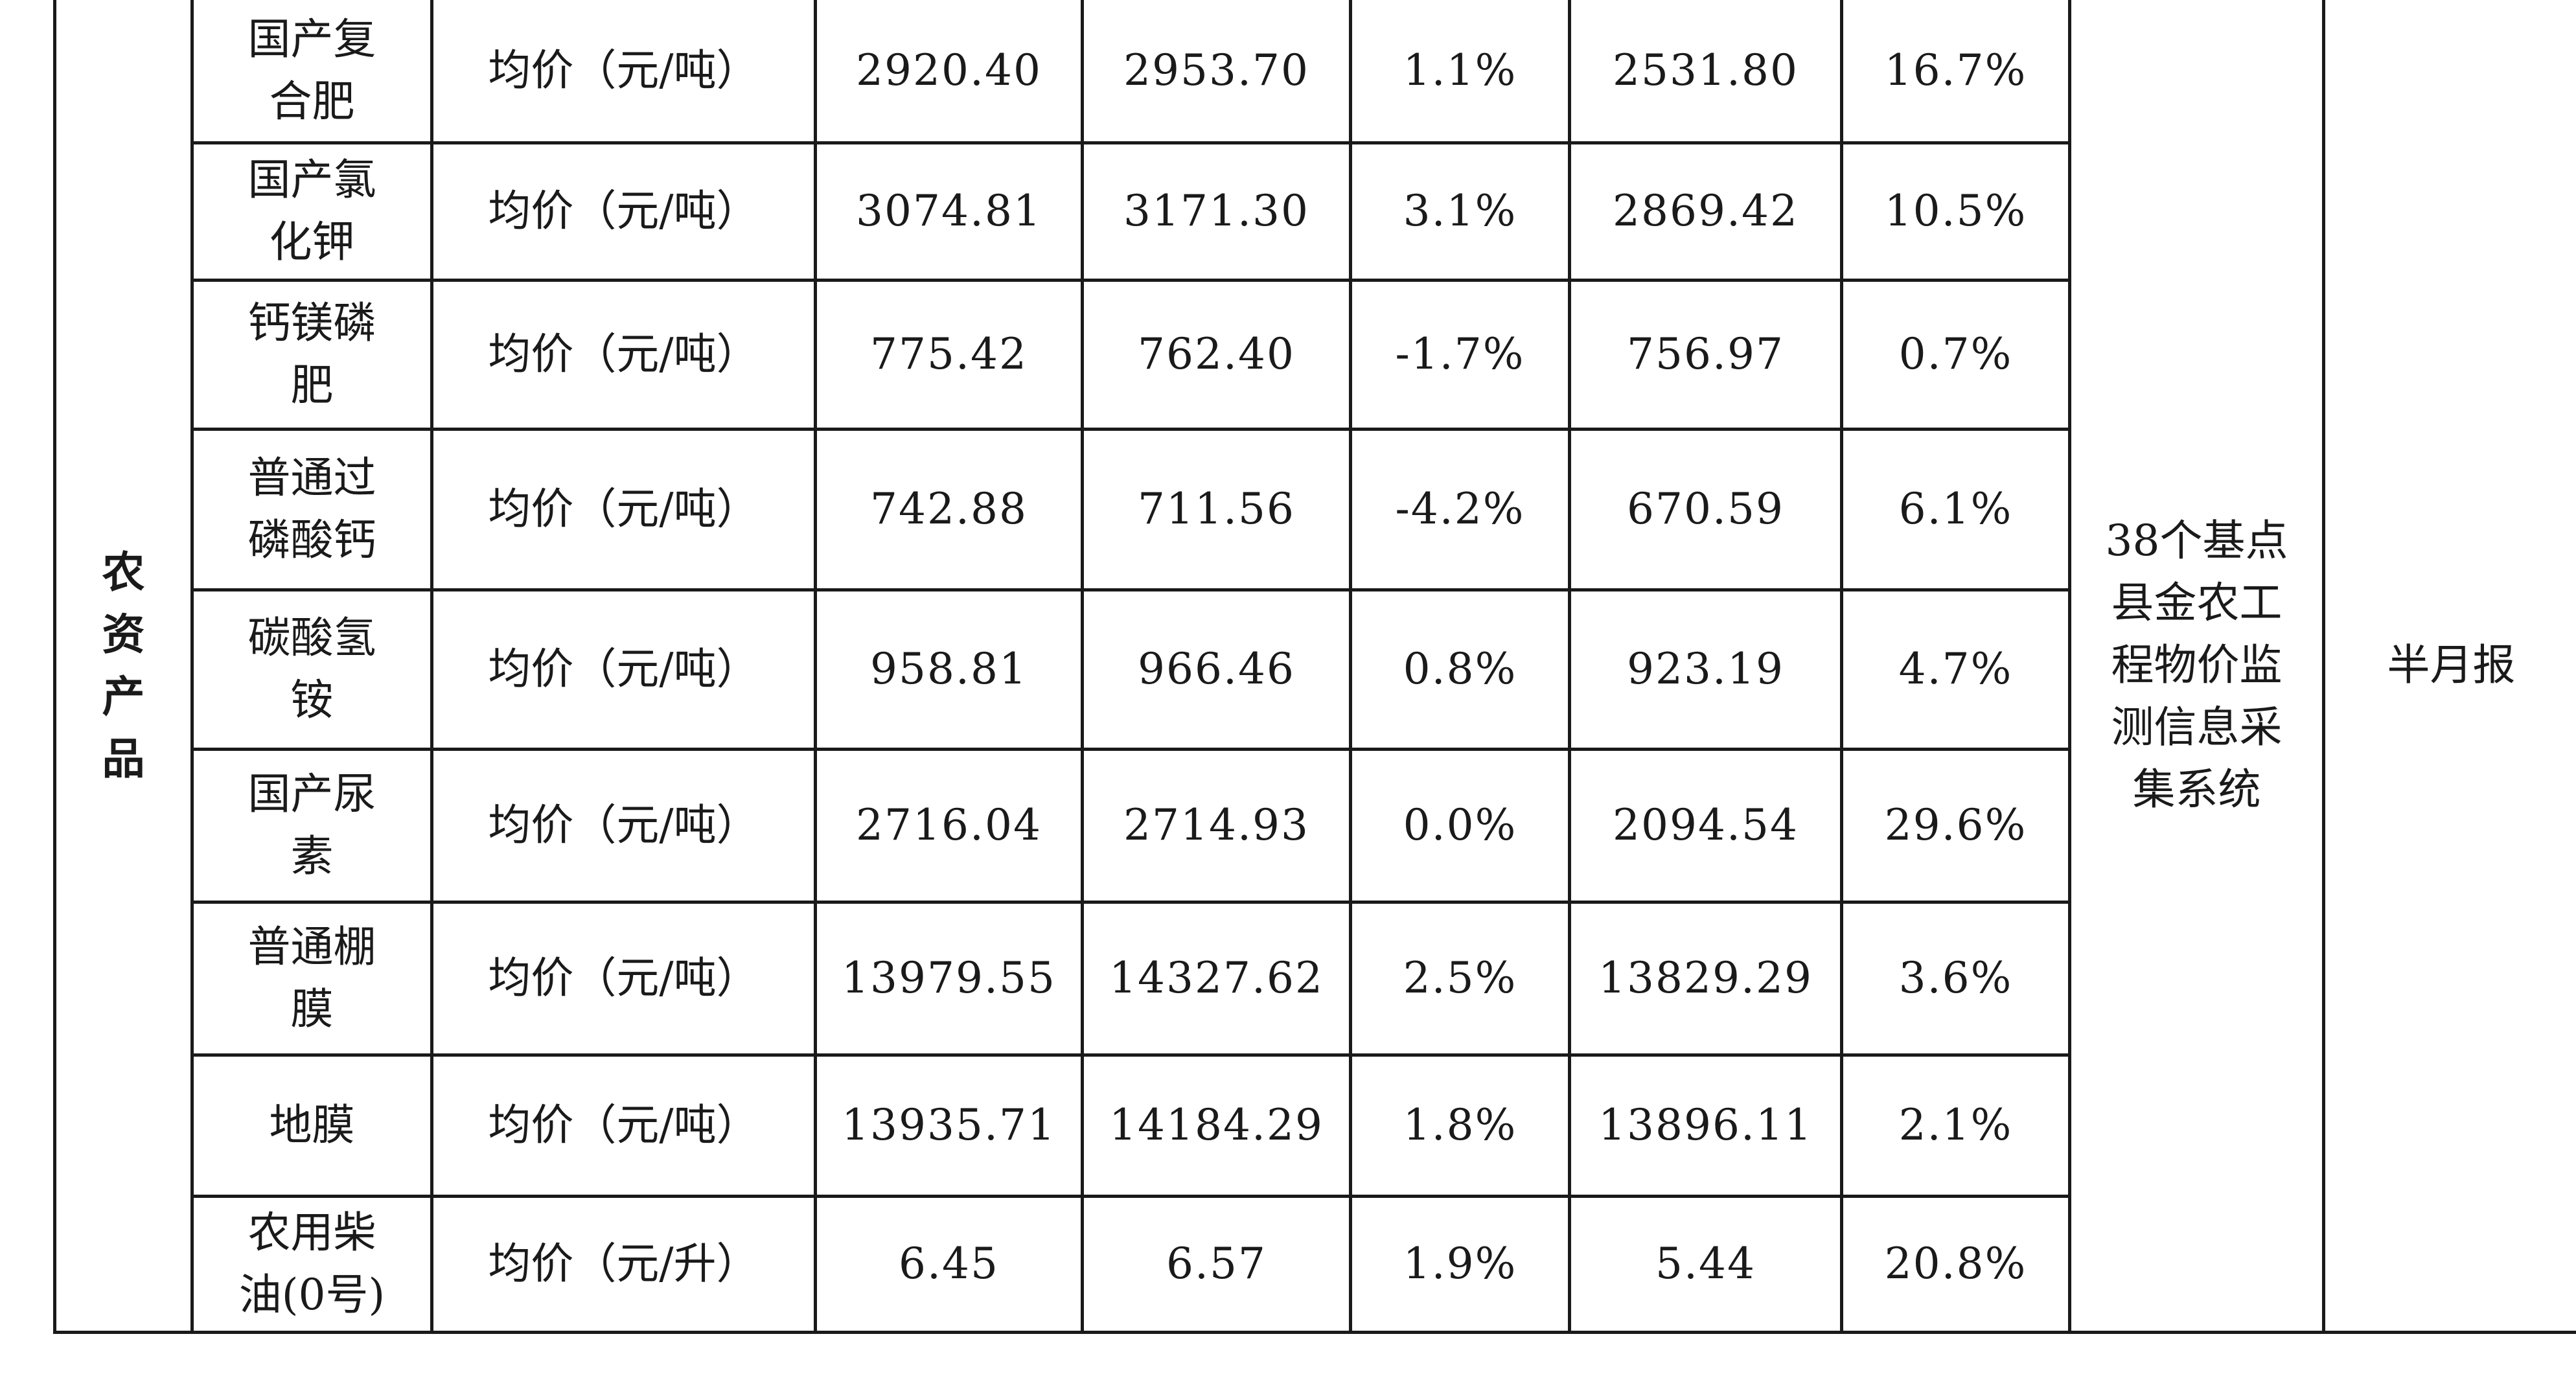  I want to click on current-price-cell: 2920.40, so click(949, 72).